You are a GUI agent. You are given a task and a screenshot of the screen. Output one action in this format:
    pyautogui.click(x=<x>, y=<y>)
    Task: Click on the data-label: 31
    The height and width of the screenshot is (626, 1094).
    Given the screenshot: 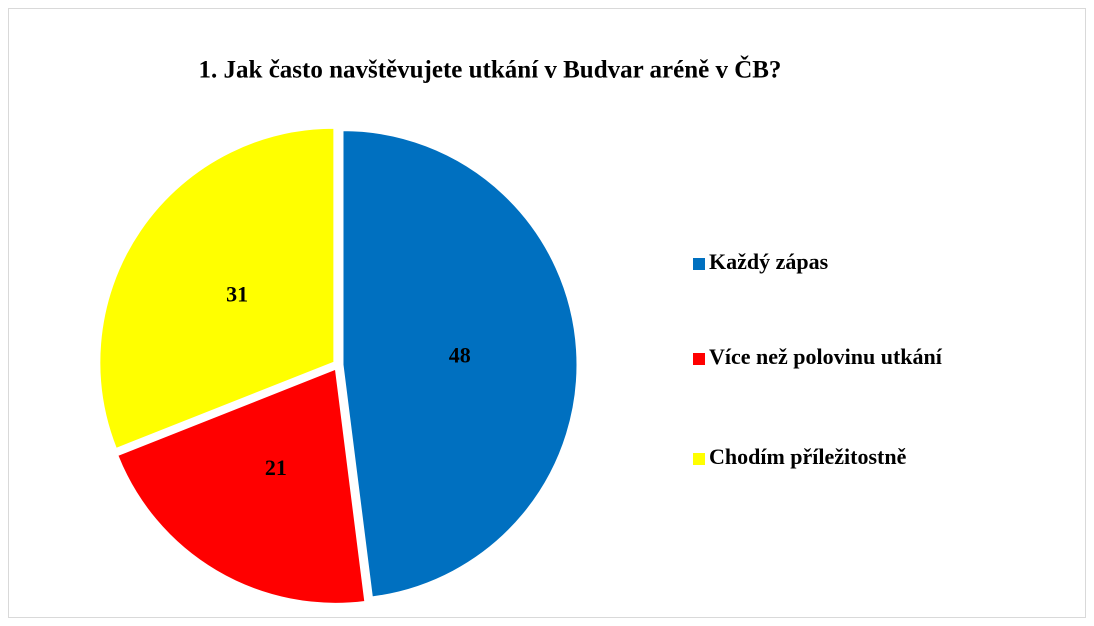 What is the action you would take?
    pyautogui.click(x=237, y=293)
    